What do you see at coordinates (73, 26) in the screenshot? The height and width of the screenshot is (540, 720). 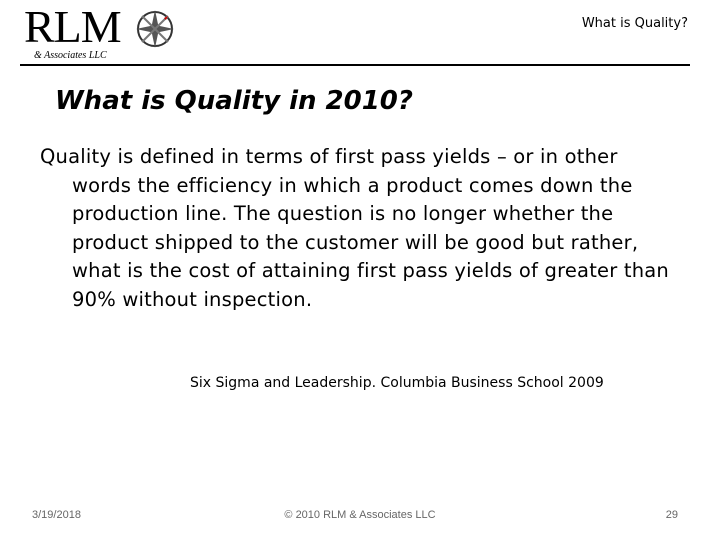 I see `logo-text: RLM` at bounding box center [73, 26].